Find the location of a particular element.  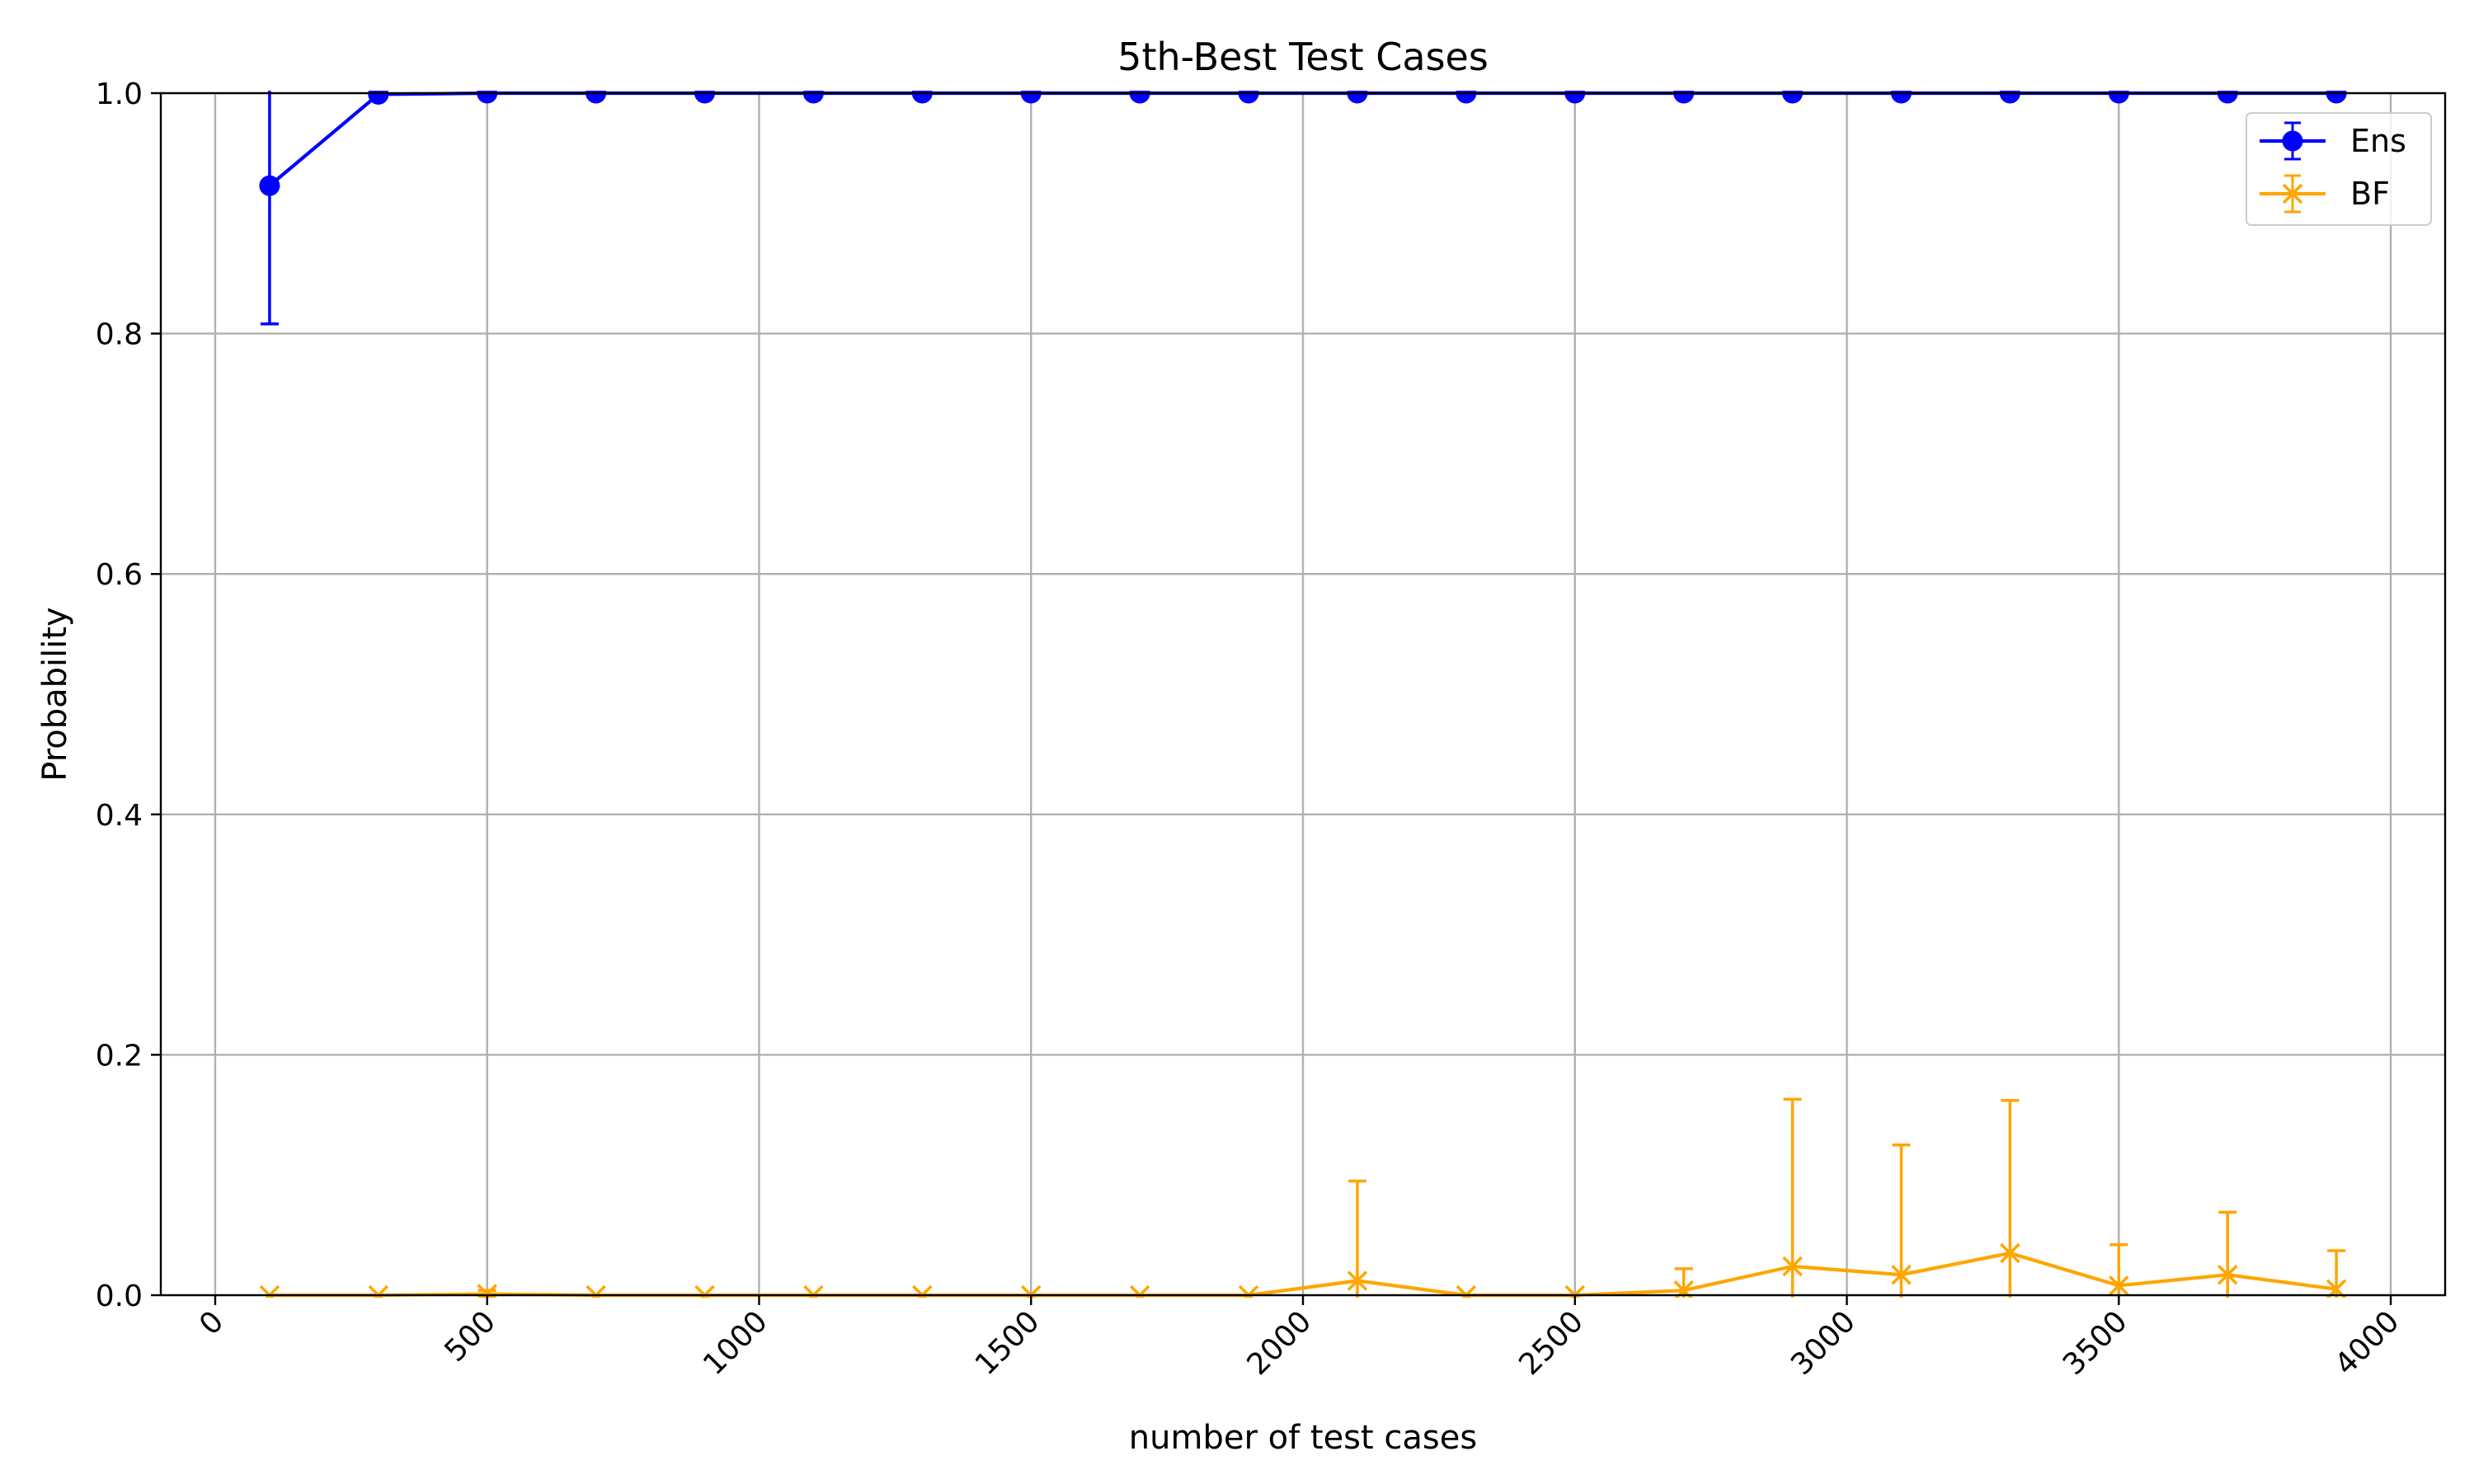

chart-title: 5th-Best Test Cases is located at coordinates (1303, 57).